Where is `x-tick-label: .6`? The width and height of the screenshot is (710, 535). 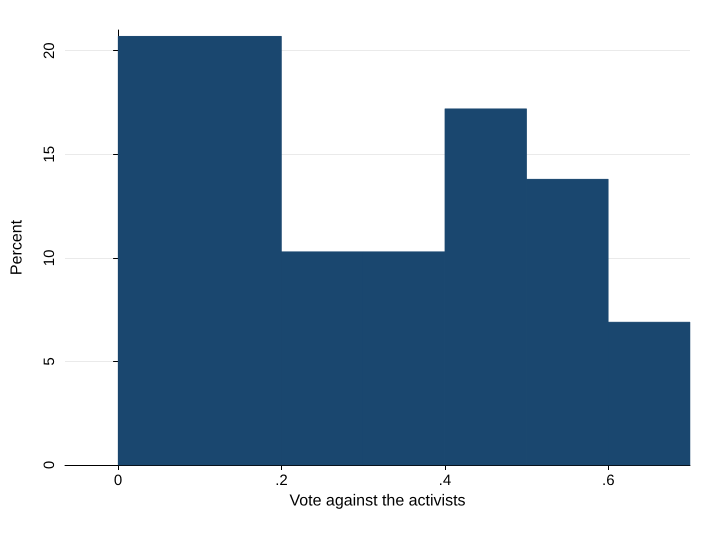
x-tick-label: .6 is located at coordinates (608, 480).